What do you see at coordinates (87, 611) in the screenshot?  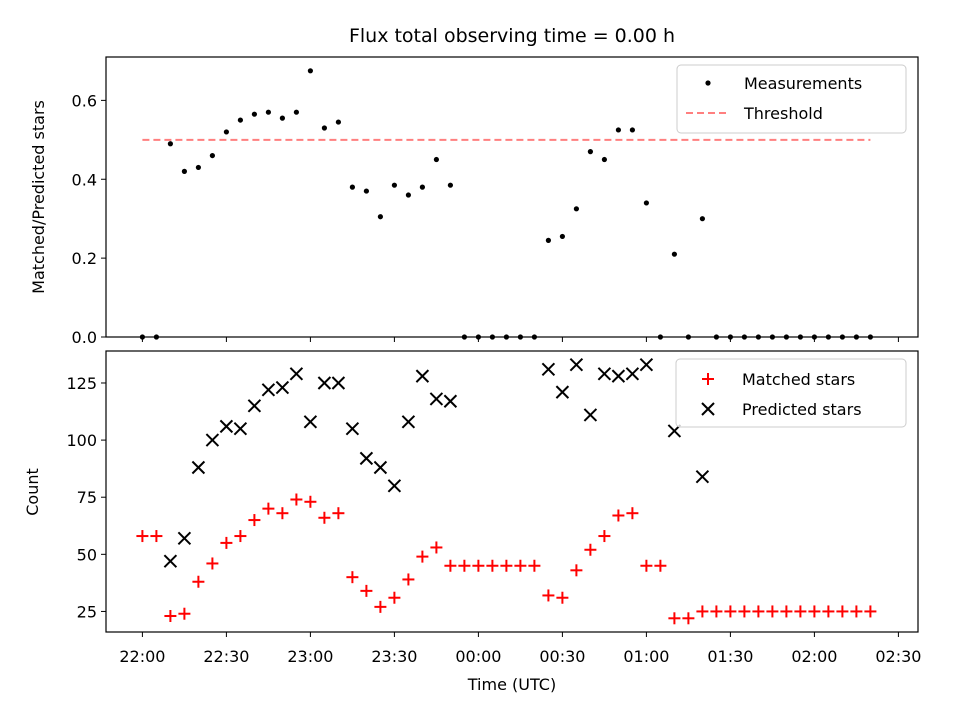 I see `count-y-tick-label: 25` at bounding box center [87, 611].